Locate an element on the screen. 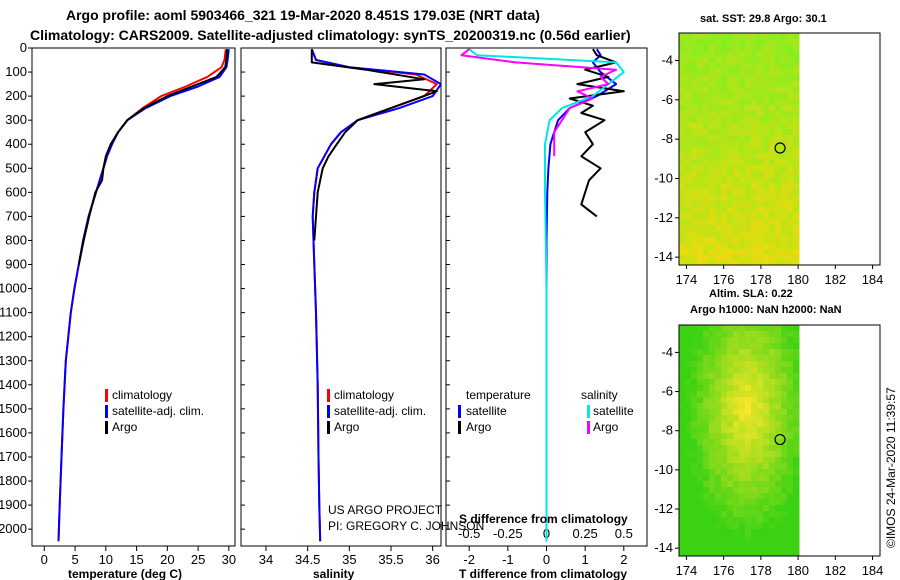 This screenshot has height=580, width=900. sla-map-frame is located at coordinates (779, 440).